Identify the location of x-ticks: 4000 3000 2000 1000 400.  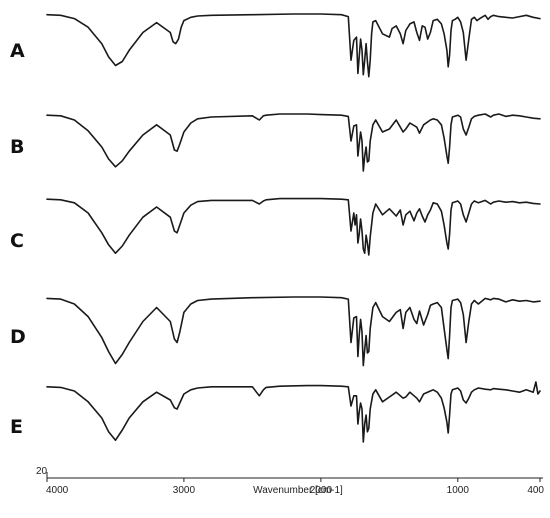
(295, 487).